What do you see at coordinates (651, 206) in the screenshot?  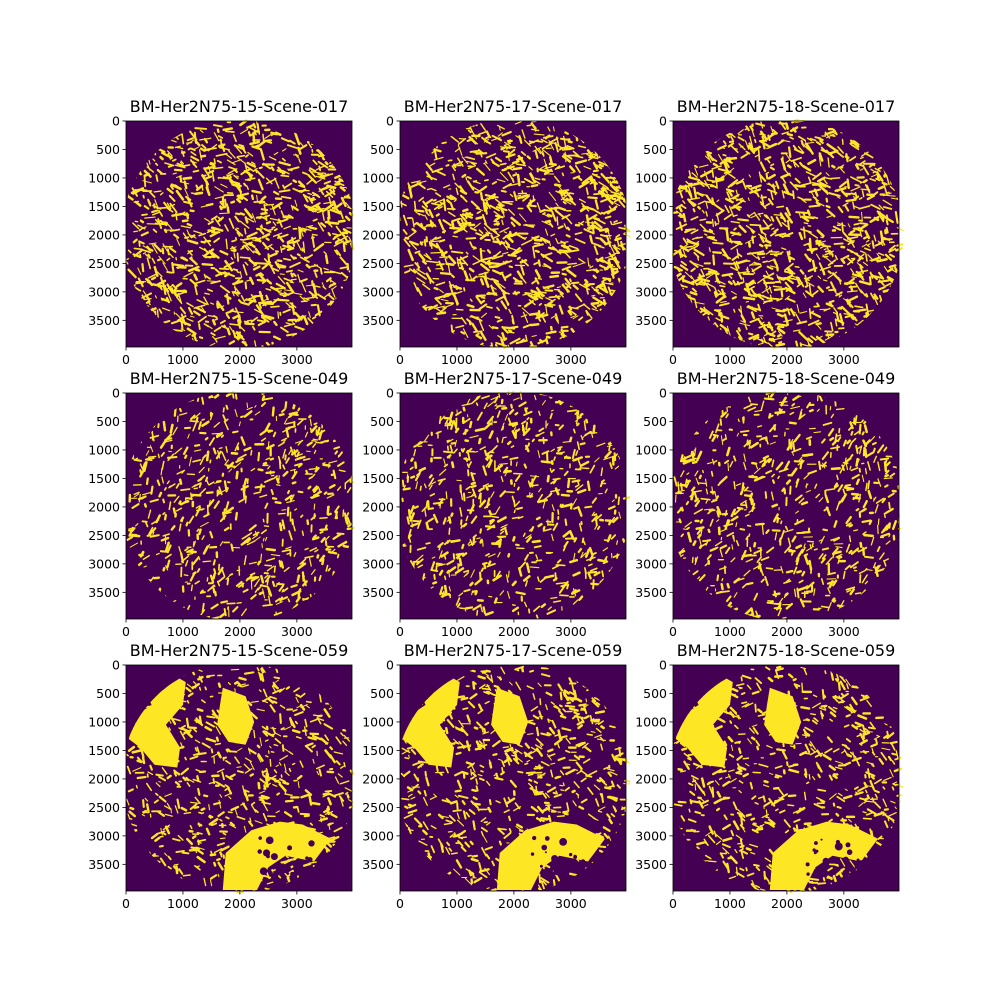 I see `y-tick-label: 1500` at bounding box center [651, 206].